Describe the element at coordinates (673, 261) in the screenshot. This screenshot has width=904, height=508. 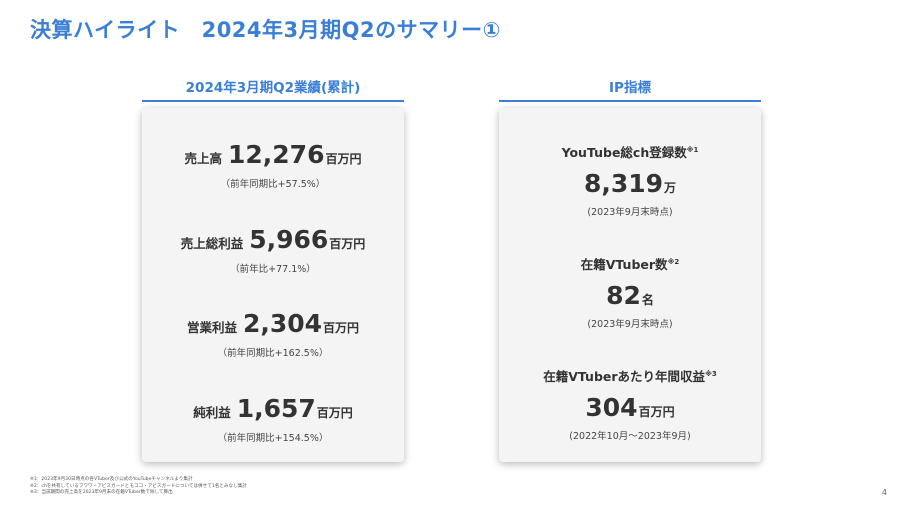
I see `footnote-ref: ※2` at that location.